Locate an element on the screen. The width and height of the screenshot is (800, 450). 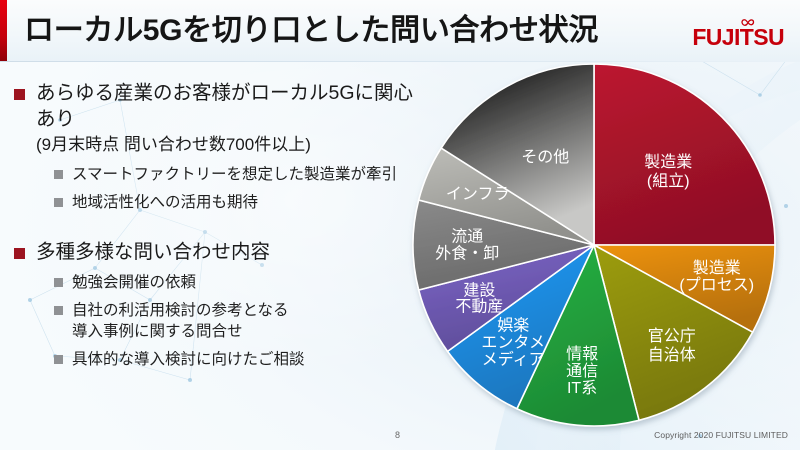
bullet-item-1-1: スマートファクトリーを想定した製造業が牽引 is located at coordinates (234, 174).